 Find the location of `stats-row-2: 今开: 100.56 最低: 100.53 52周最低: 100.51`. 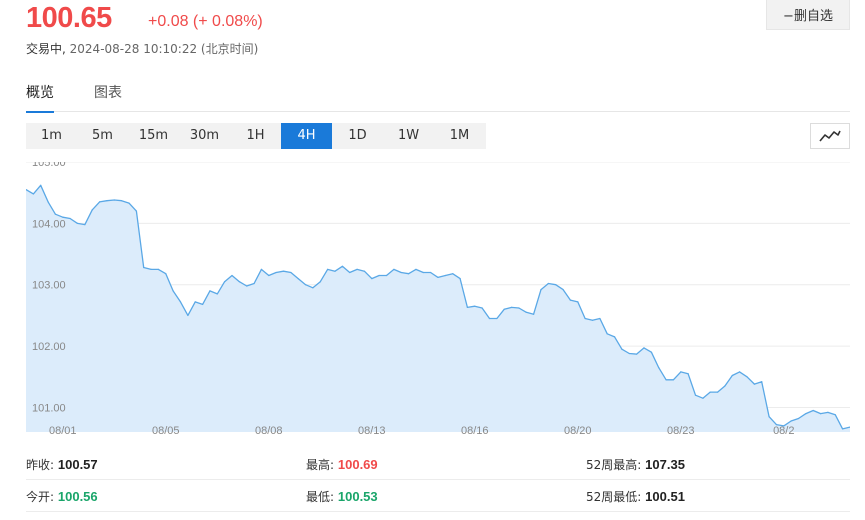

stats-row-2: 今开: 100.56 最低: 100.53 52周最低: 100.51 is located at coordinates (438, 497).